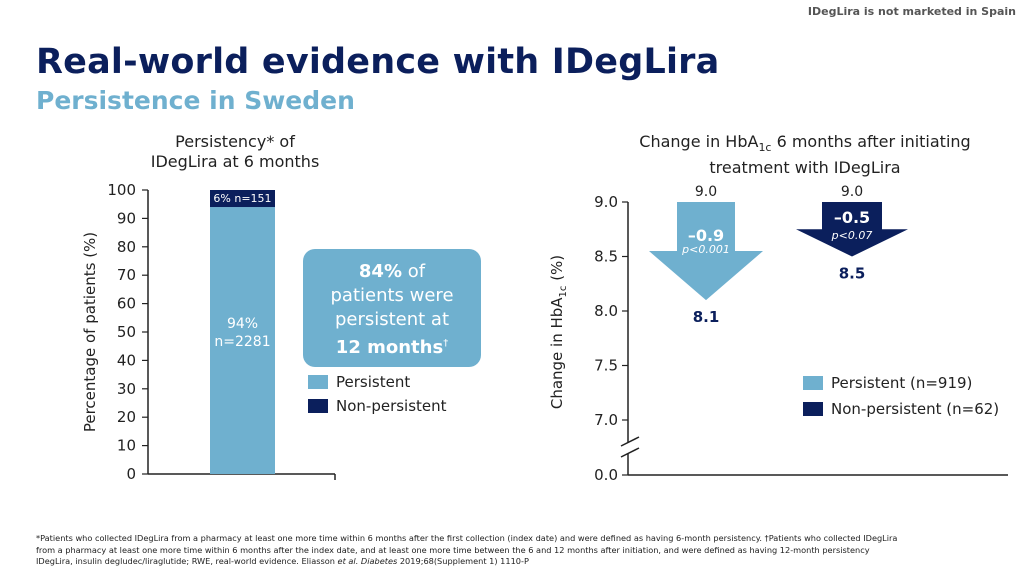 The image size is (1024, 576). What do you see at coordinates (392, 295) in the screenshot?
I see `callout-line2: patients were` at bounding box center [392, 295].